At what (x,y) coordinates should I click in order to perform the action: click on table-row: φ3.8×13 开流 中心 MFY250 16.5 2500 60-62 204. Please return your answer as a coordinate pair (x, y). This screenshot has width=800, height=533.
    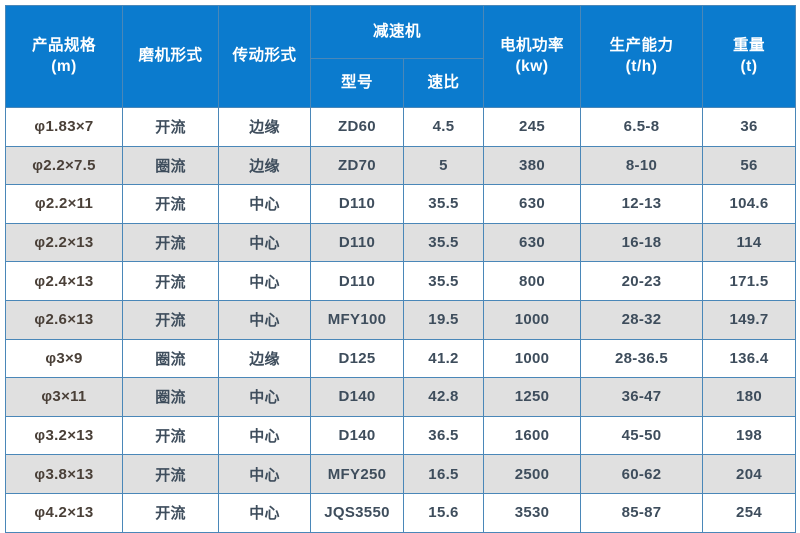
    Looking at the image, I should click on (401, 474).